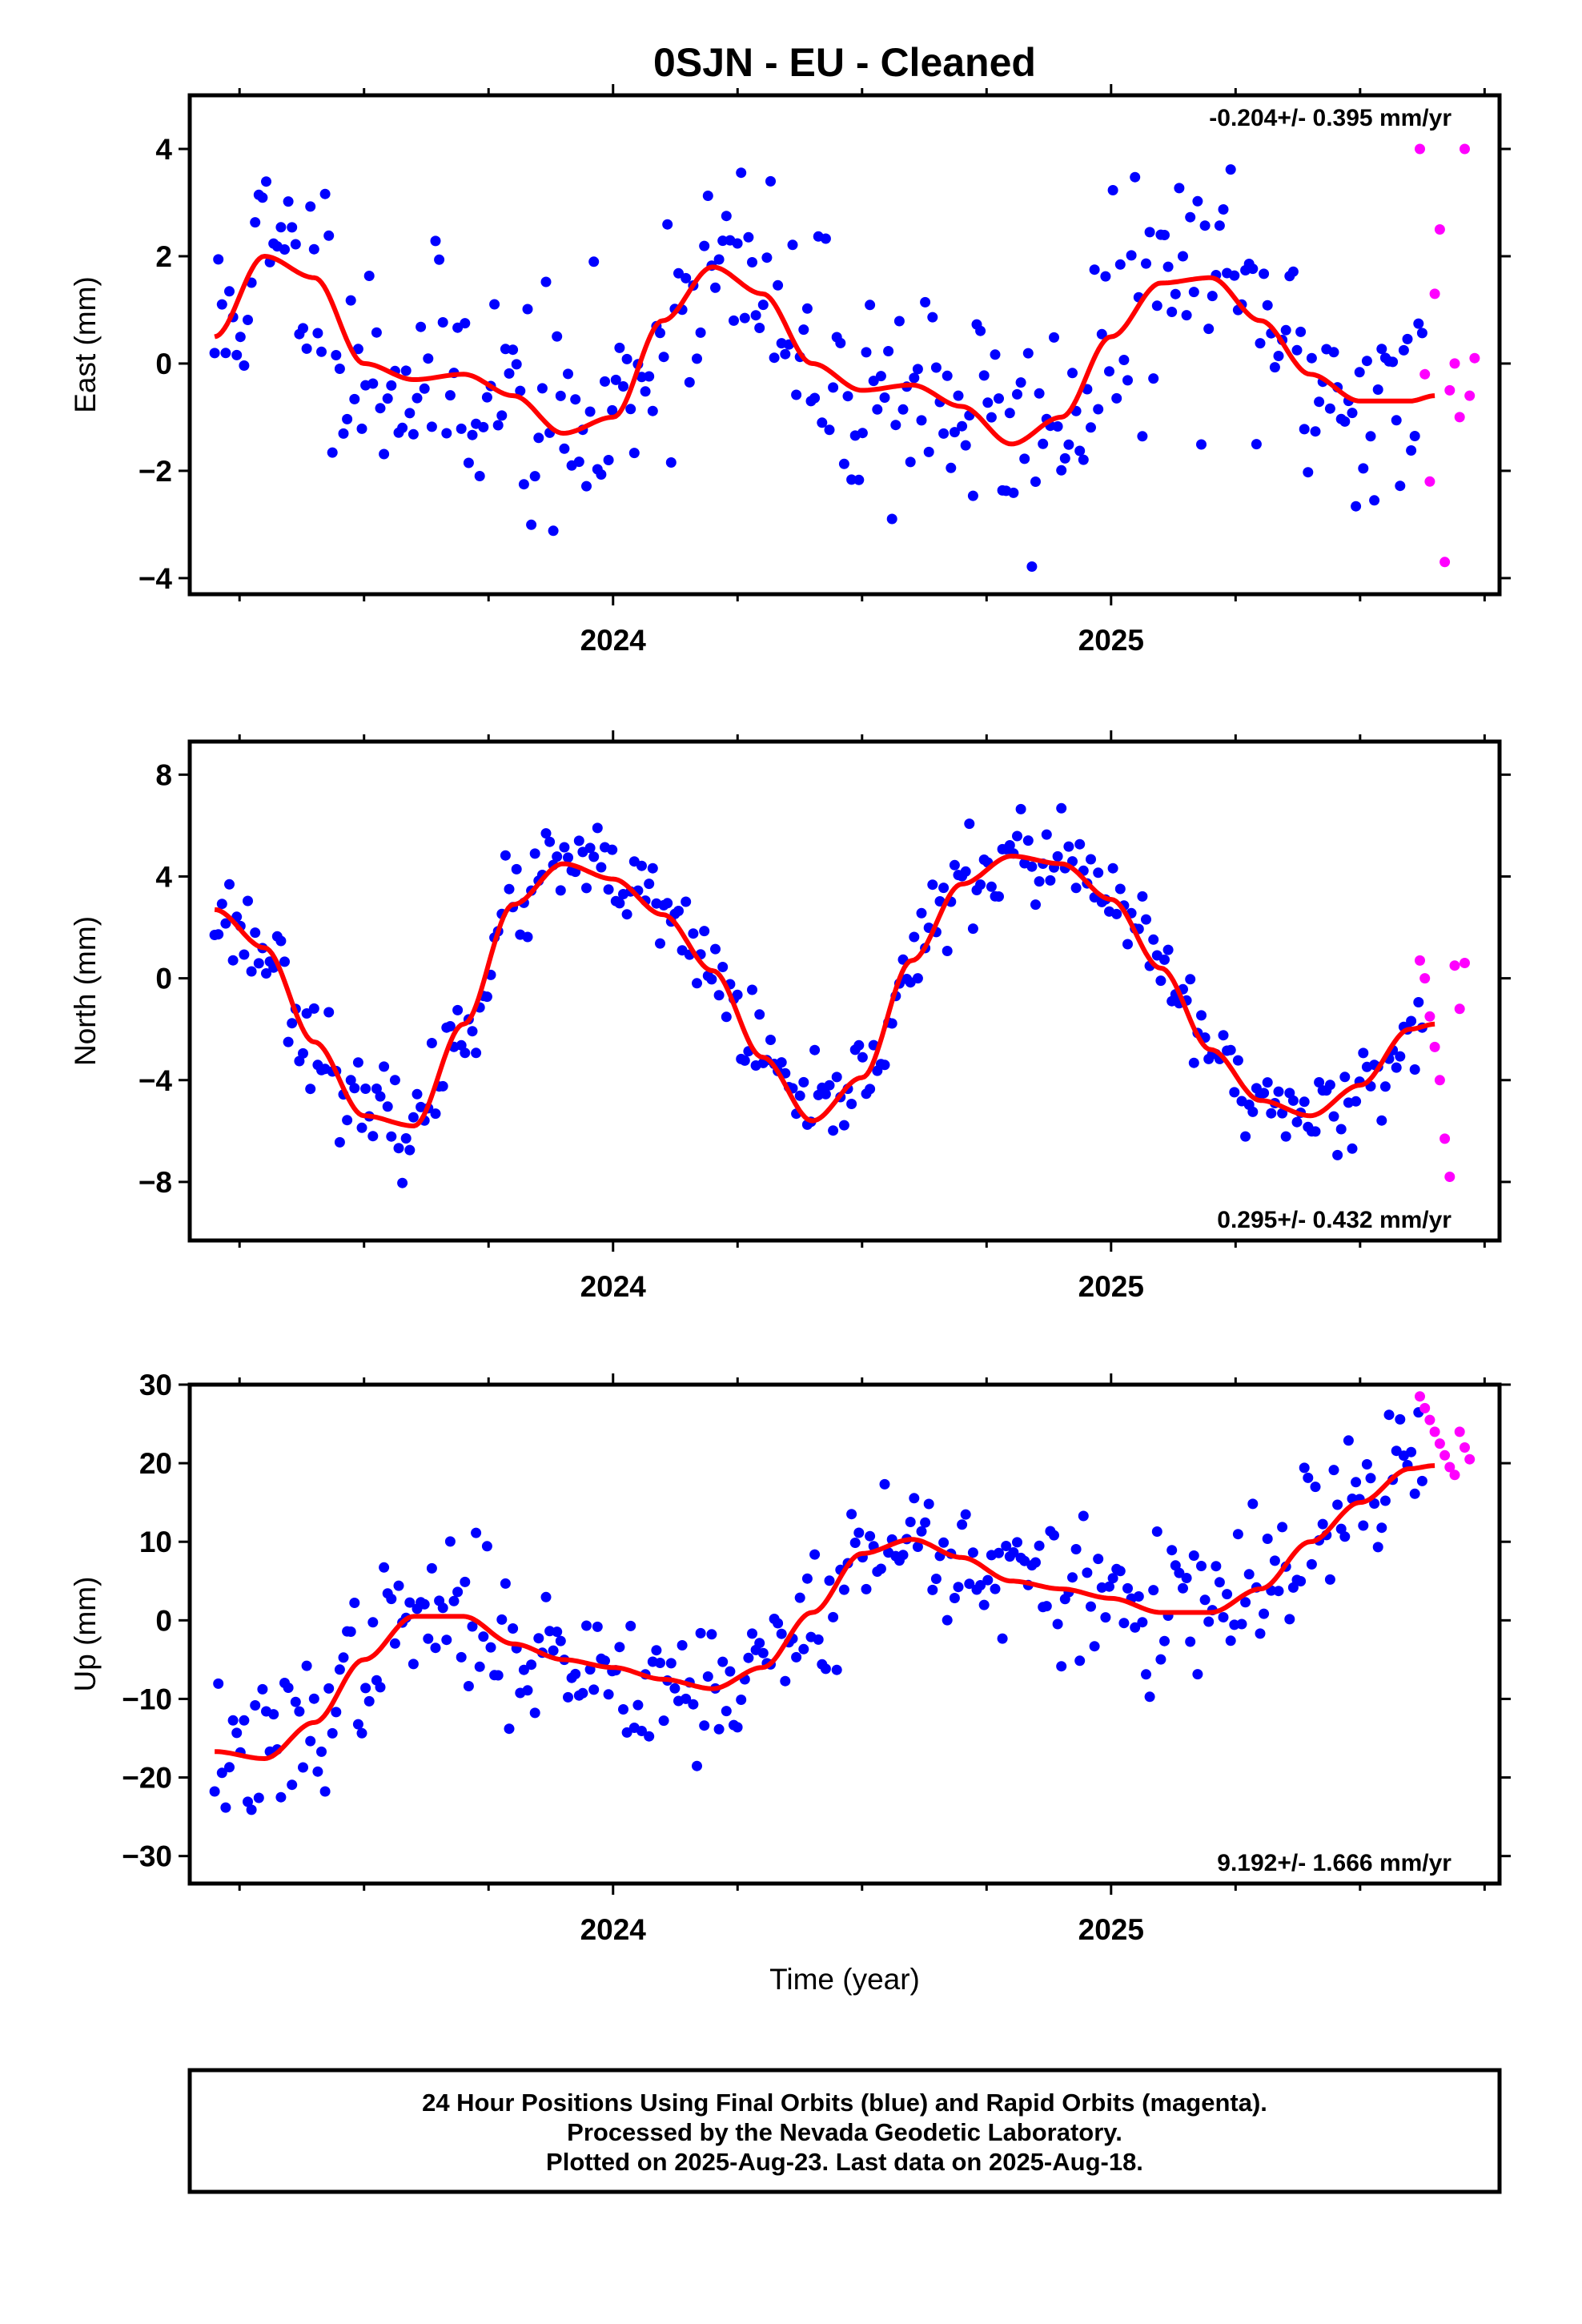 The height and width of the screenshot is (2324, 1582). Describe the element at coordinates (155, 471) in the screenshot. I see `y-tick-label: −2` at that location.